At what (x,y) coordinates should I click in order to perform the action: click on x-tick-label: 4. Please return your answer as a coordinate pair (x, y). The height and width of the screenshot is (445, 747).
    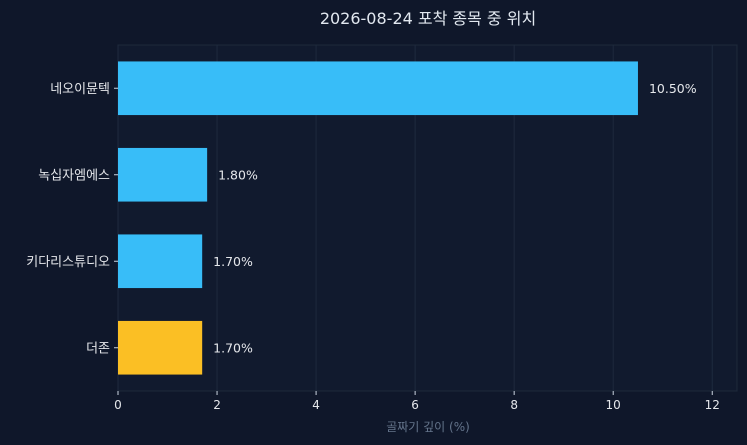
    Looking at the image, I should click on (316, 405).